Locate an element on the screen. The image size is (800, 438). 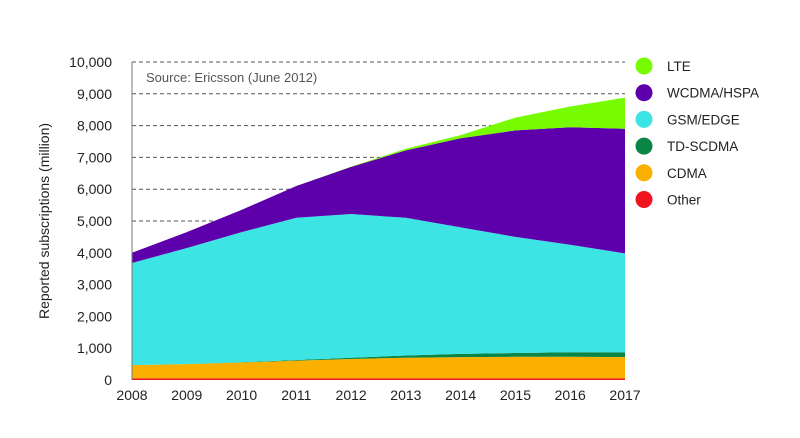
y-tick-label: 4,000 is located at coordinates (94, 253).